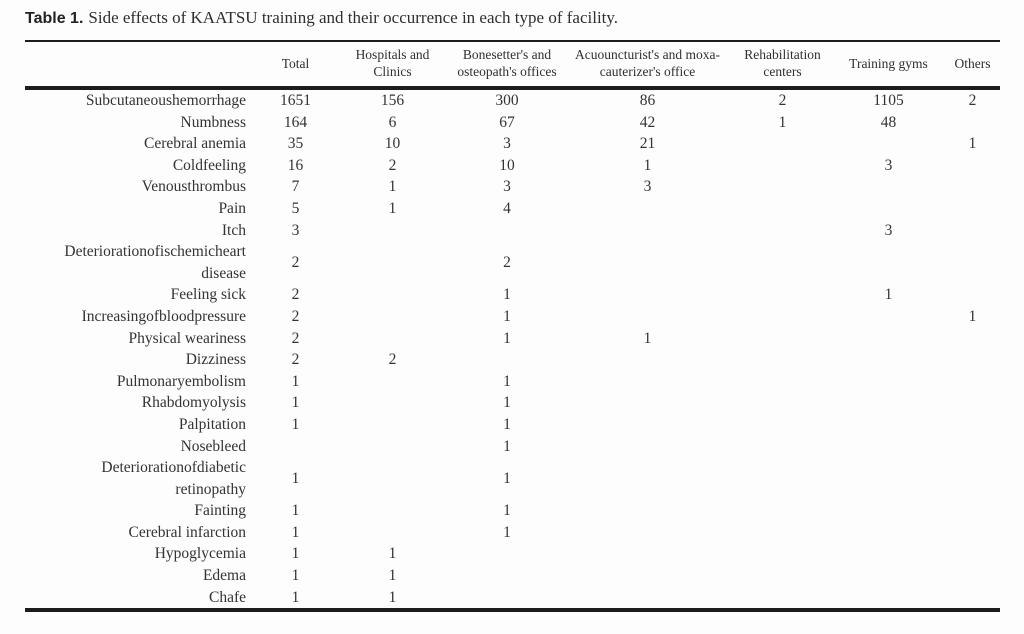  What do you see at coordinates (512, 478) in the screenshot?
I see `table-row: Deteriorationofdiabetic retinopathy 1 1` at bounding box center [512, 478].